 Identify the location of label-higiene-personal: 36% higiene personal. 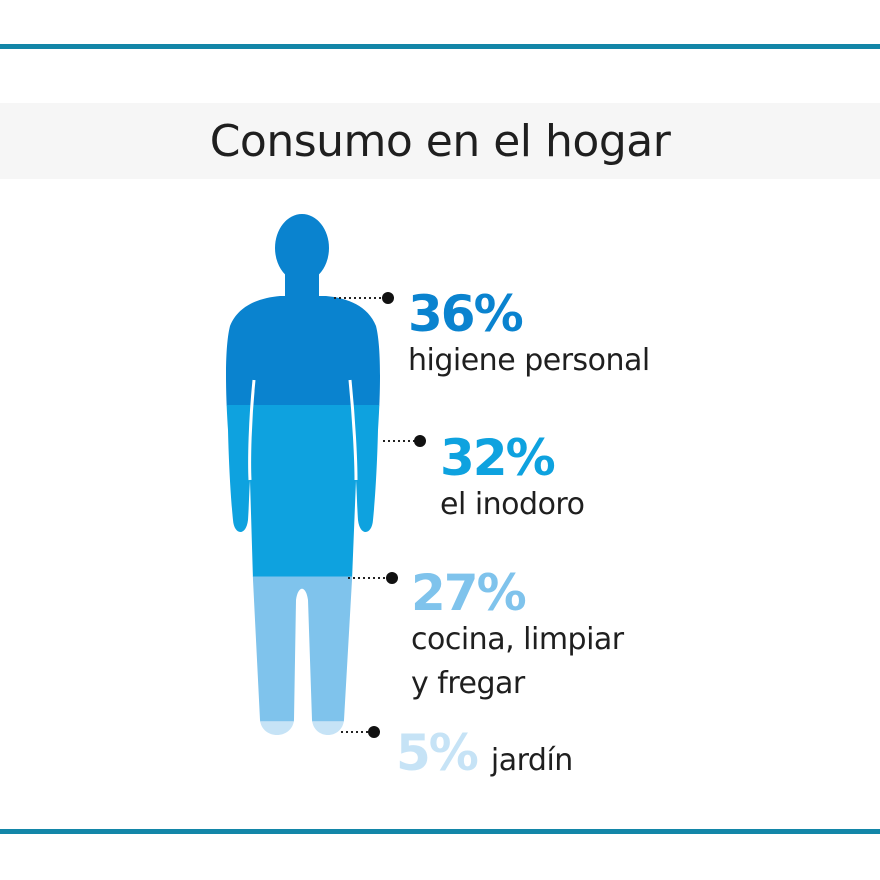
(529, 336).